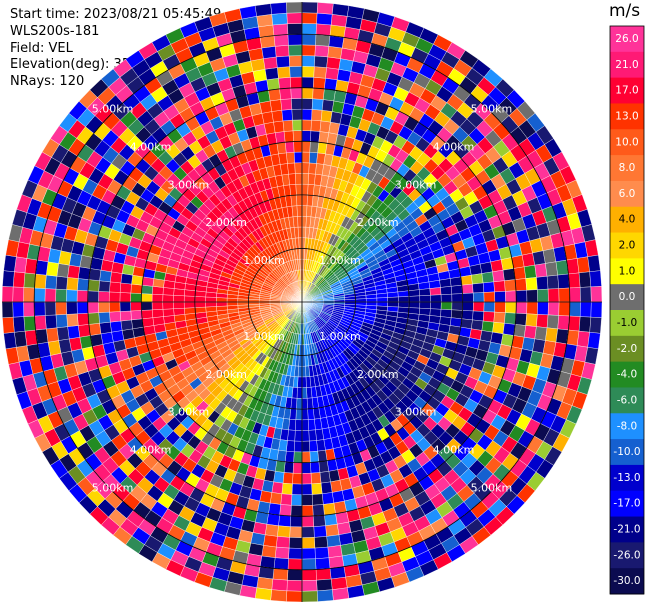  Describe the element at coordinates (113, 109) in the screenshot. I see `range-ring-label: 5.00km` at that location.